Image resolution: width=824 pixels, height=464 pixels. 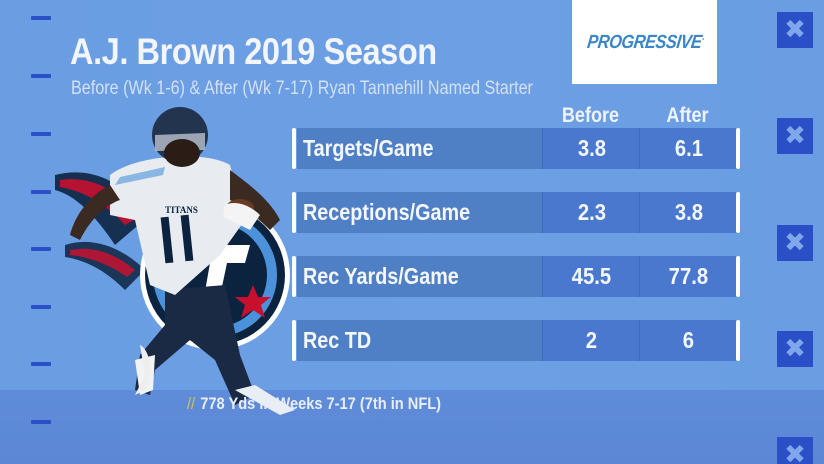 I want to click on stat-row: Rec Yards/Game 45.5 77.8, so click(x=516, y=276).